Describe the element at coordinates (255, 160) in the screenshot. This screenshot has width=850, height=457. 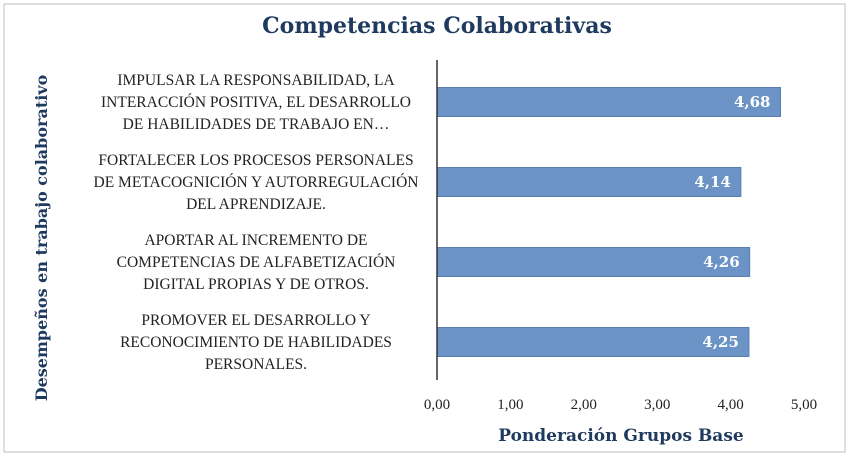
I see `category-label-line: FORTALECER LOS PROCESOS PERSONALES` at that location.